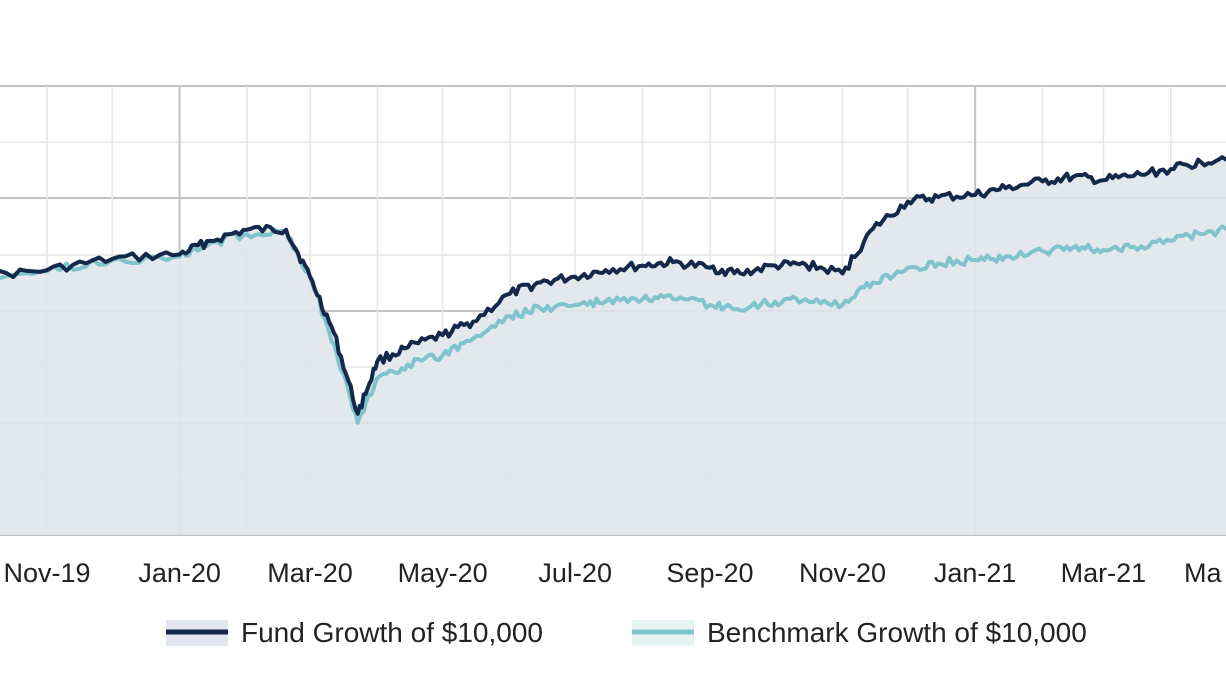 The width and height of the screenshot is (1226, 690). Describe the element at coordinates (310, 573) in the screenshot. I see `x-tick-label: Mar-20` at that location.